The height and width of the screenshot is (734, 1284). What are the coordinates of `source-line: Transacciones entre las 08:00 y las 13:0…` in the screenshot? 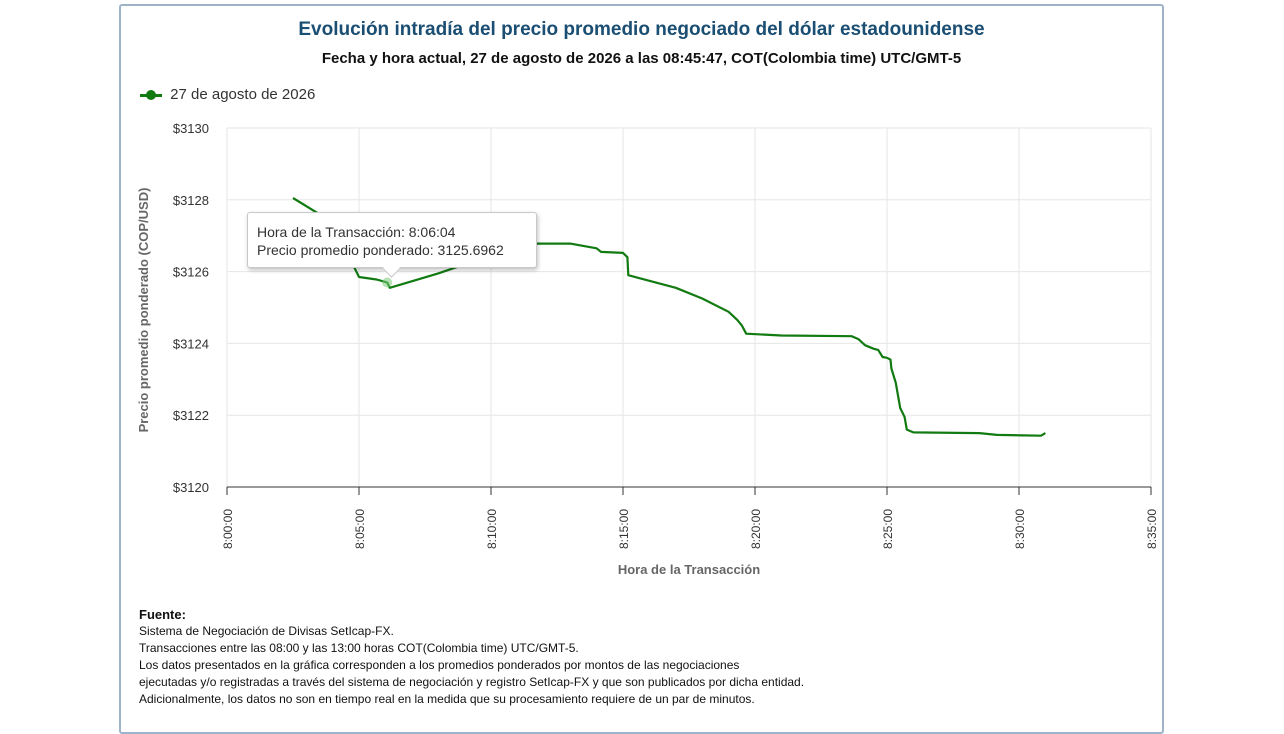 It's located at (359, 648).